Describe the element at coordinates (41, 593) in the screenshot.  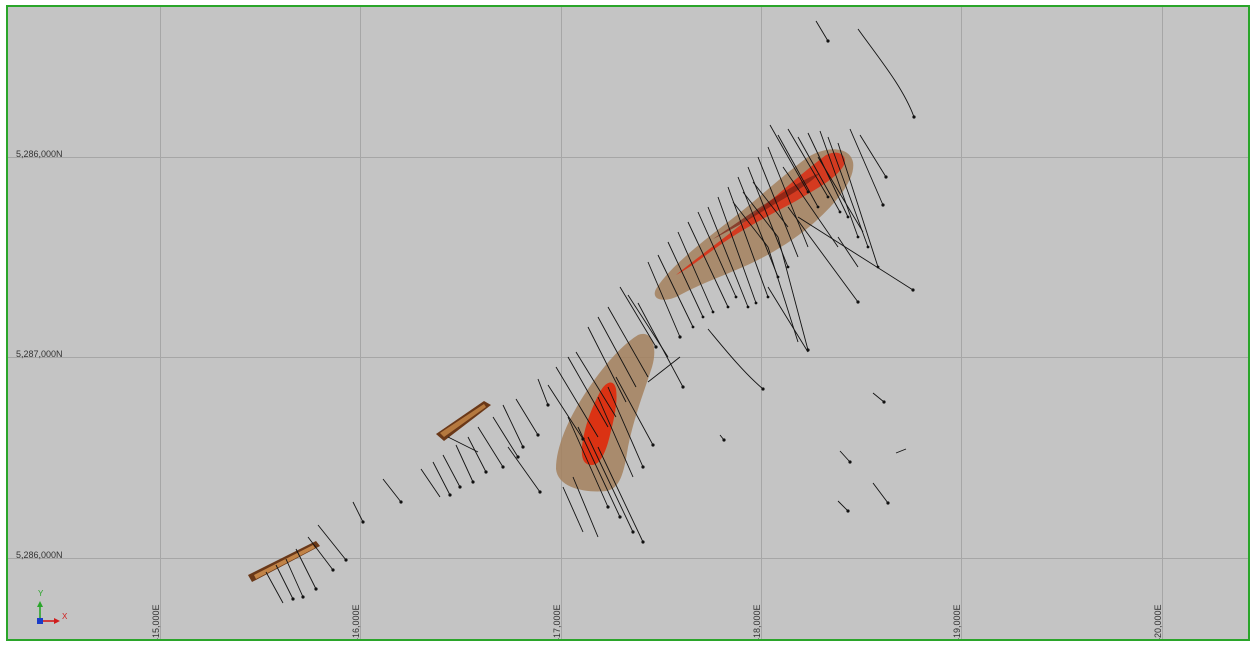
I see `axis-y-label: Y` at that location.